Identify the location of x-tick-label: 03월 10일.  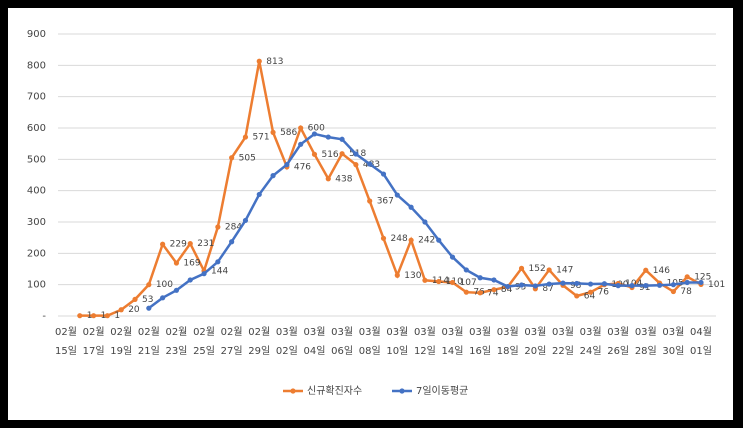
(397, 341).